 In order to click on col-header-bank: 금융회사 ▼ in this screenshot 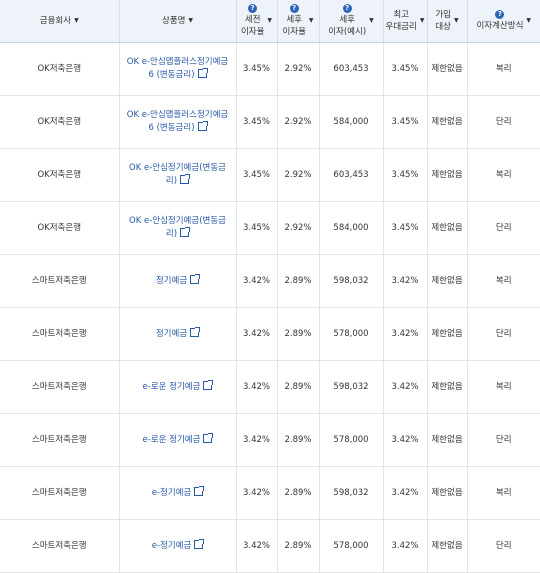, I will do `click(59, 21)`.